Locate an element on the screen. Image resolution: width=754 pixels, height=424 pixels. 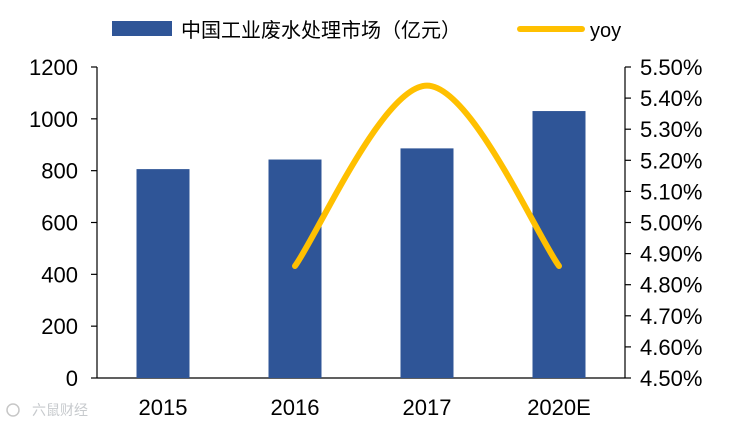
watermark: 六鼠财经 is located at coordinates (47, 410).